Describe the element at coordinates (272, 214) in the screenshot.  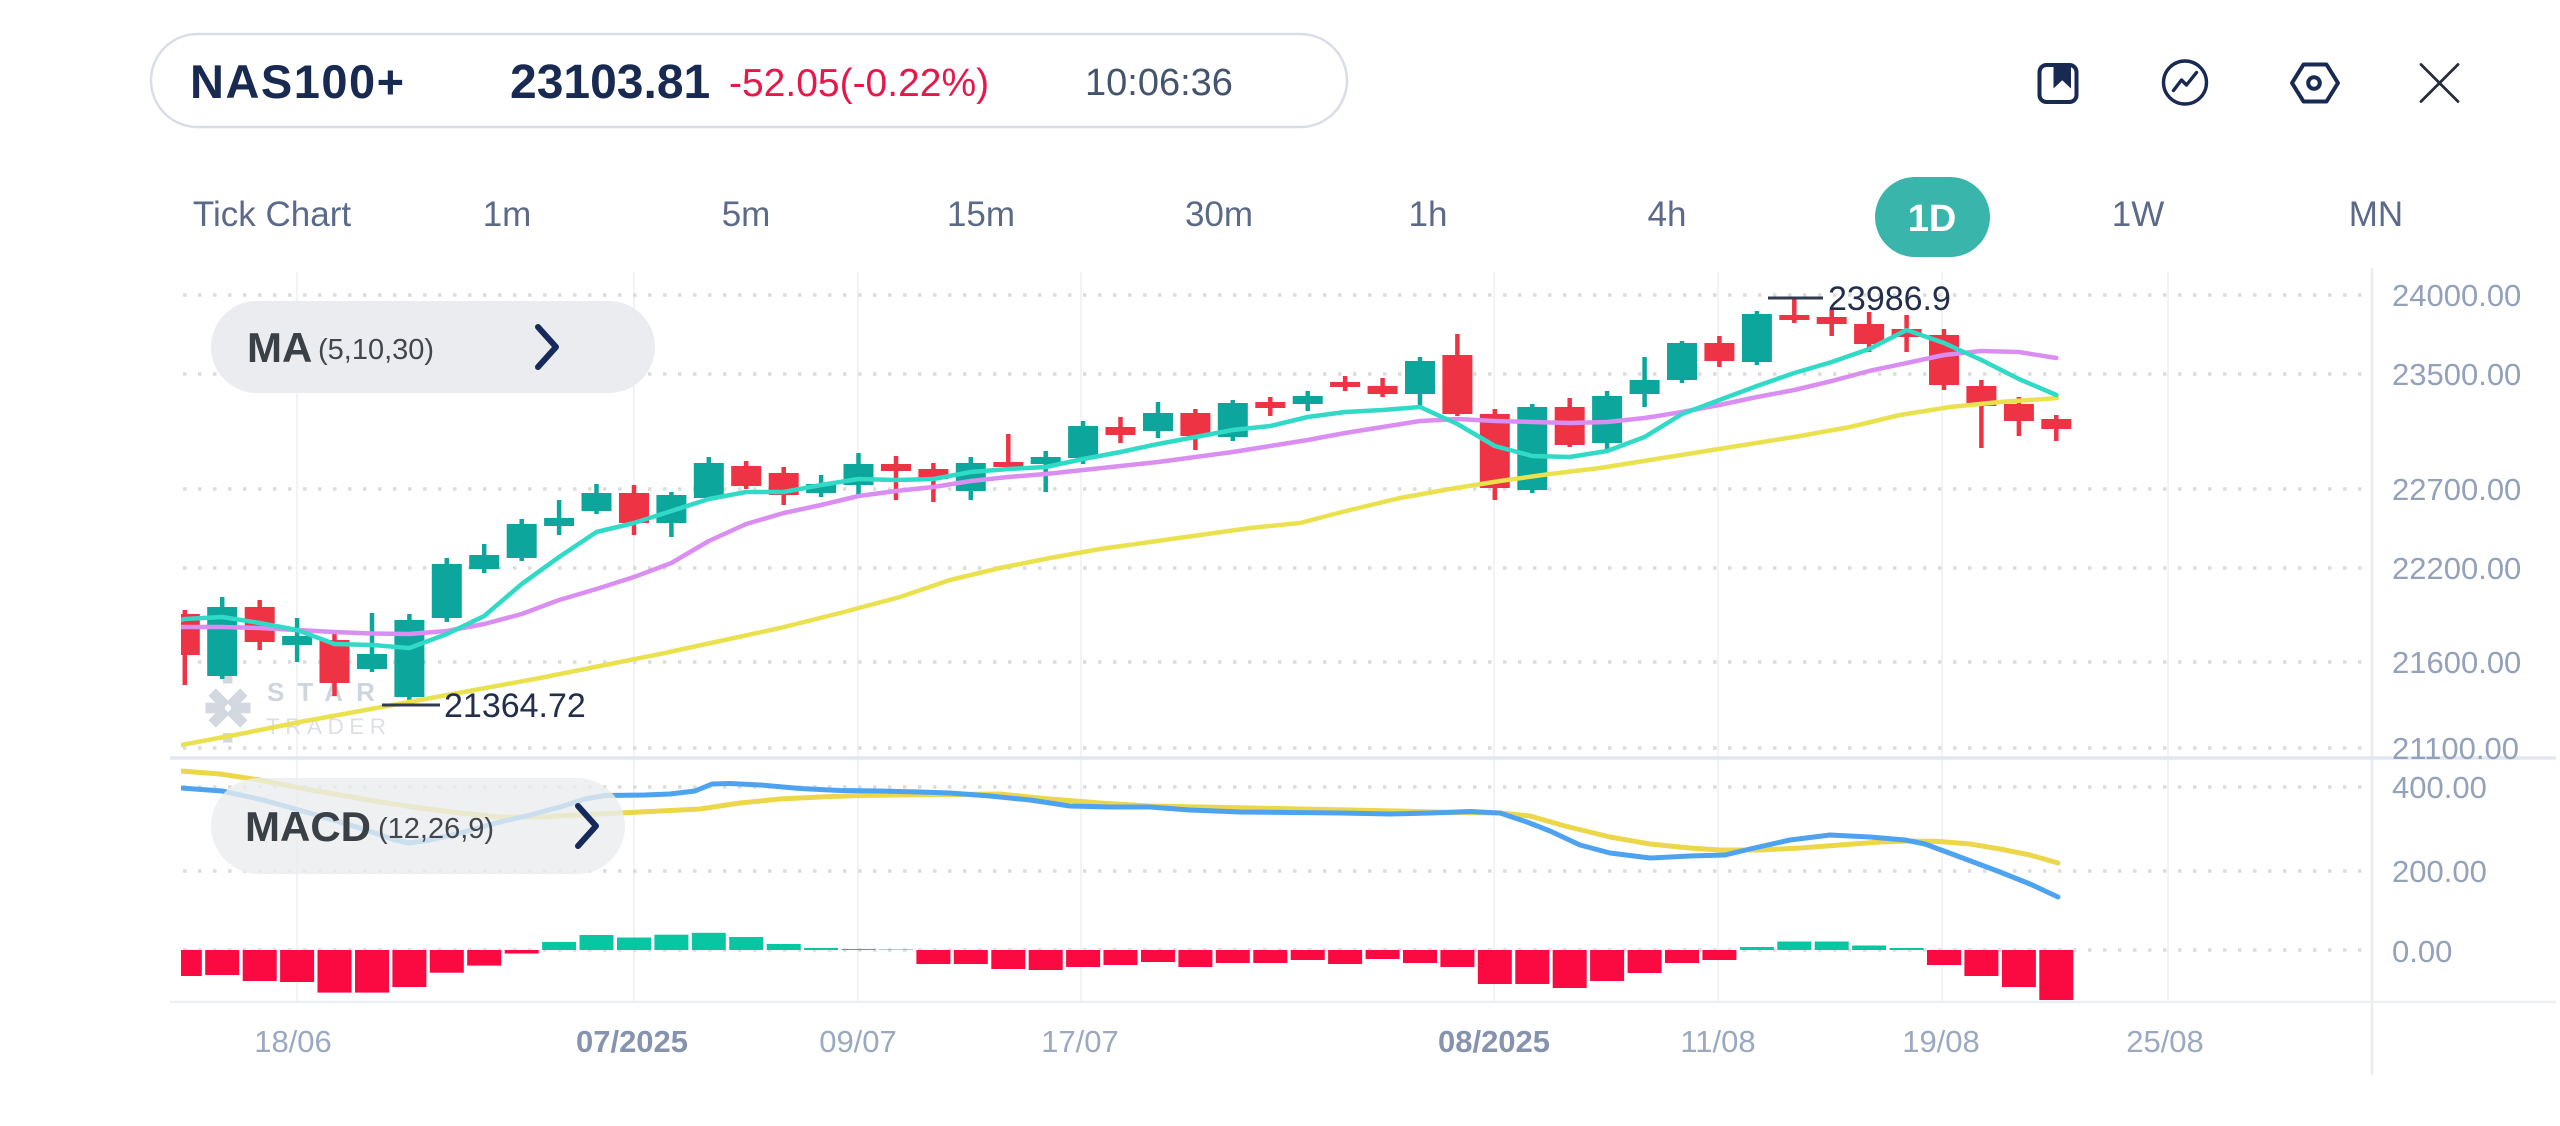
I see `svg-text: Tick Chart` at that location.